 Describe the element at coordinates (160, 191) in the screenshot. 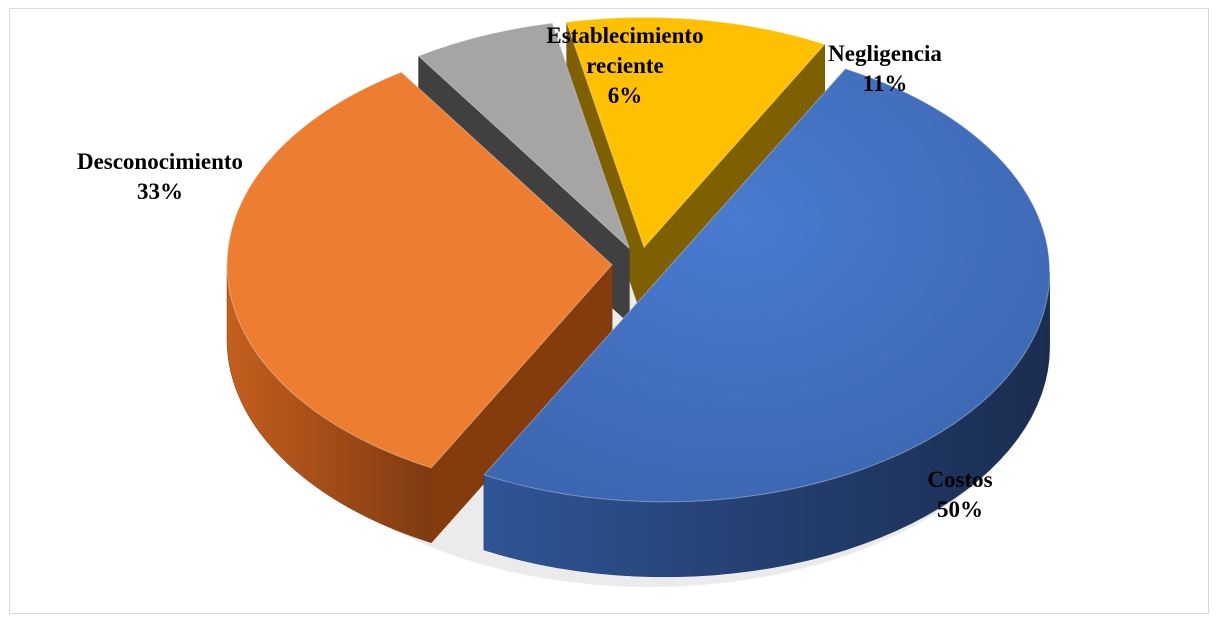

I see `label-desconocimiento-value: 33%` at that location.